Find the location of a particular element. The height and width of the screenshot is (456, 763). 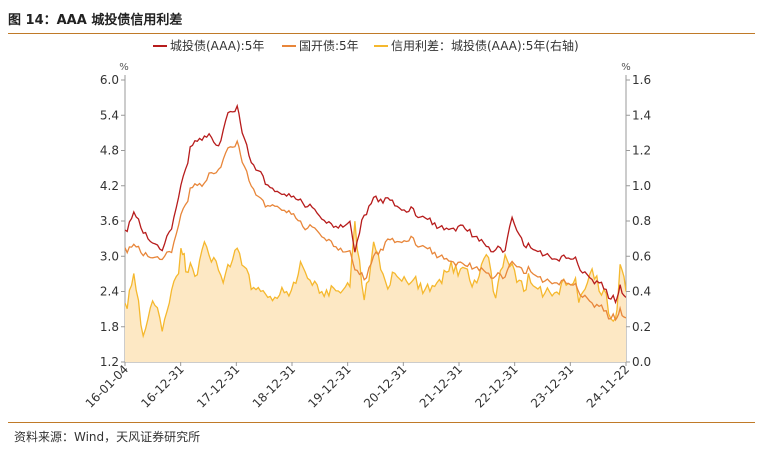

x-tick-label: 23-12-31 is located at coordinates (552, 386).